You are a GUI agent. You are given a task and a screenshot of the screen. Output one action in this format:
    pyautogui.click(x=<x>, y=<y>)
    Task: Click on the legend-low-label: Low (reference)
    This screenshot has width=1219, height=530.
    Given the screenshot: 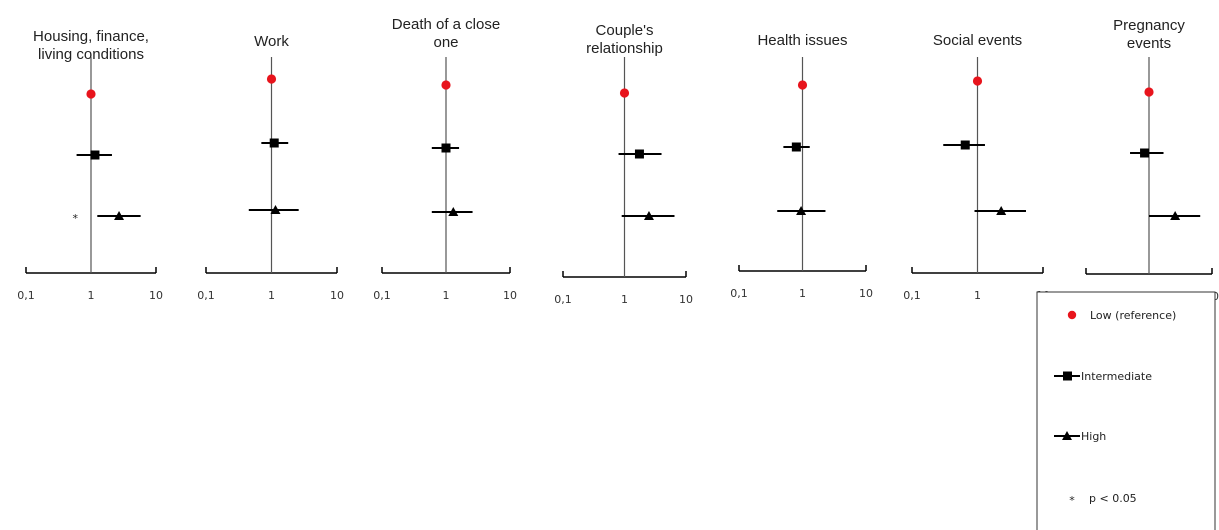 What is the action you would take?
    pyautogui.click(x=1133, y=315)
    